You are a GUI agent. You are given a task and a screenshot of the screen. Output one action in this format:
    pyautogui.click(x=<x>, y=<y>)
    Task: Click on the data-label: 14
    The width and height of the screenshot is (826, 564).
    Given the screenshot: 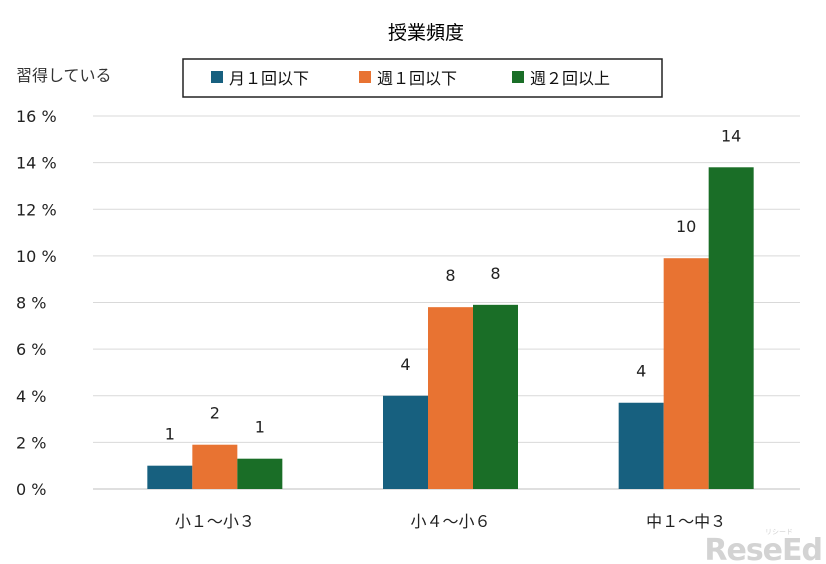 What is the action you would take?
    pyautogui.click(x=731, y=135)
    